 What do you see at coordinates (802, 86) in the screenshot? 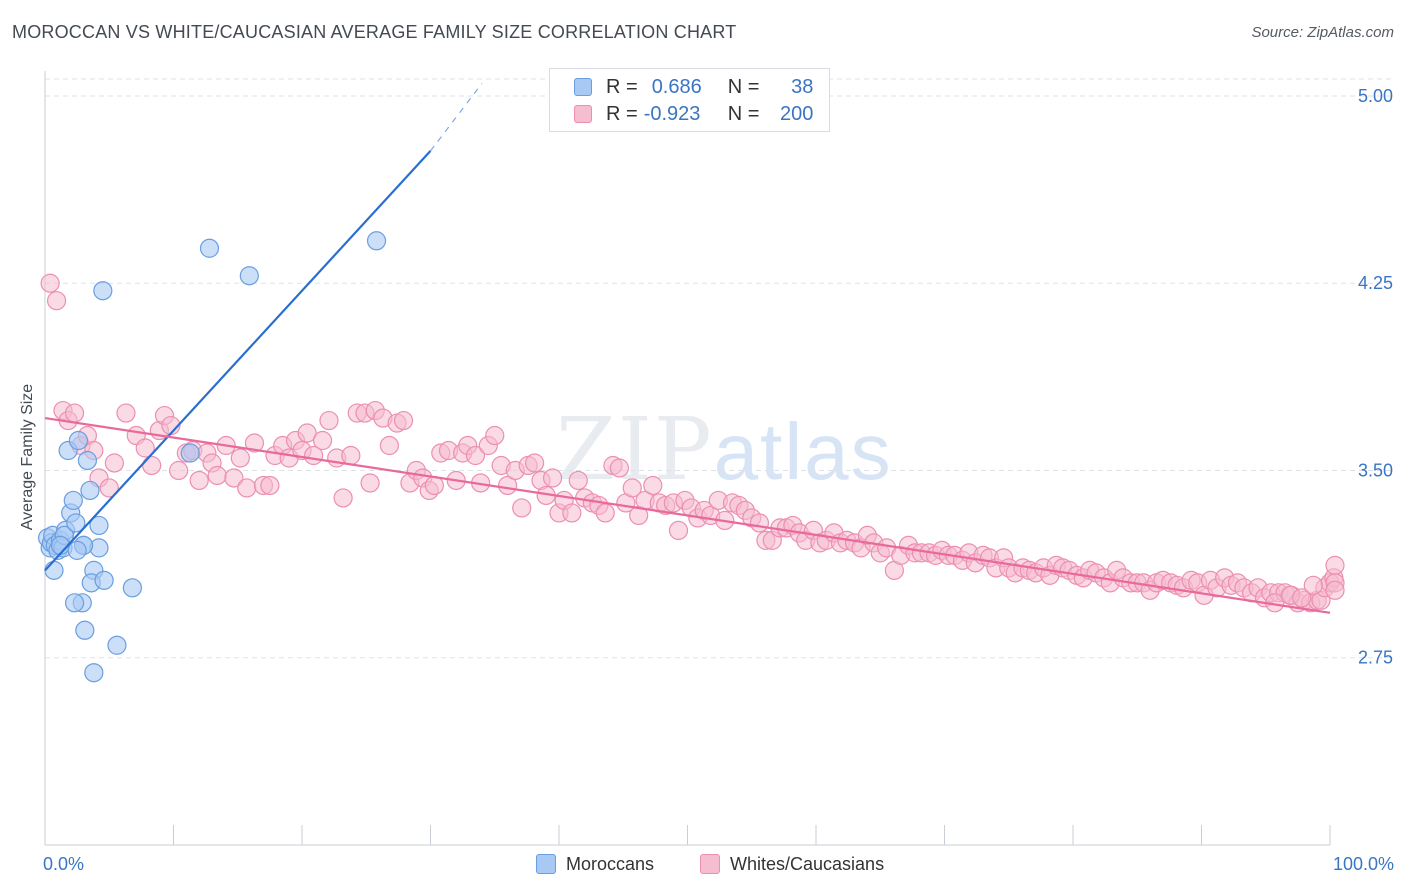
I see `legend-n-value: 38` at bounding box center [802, 86].